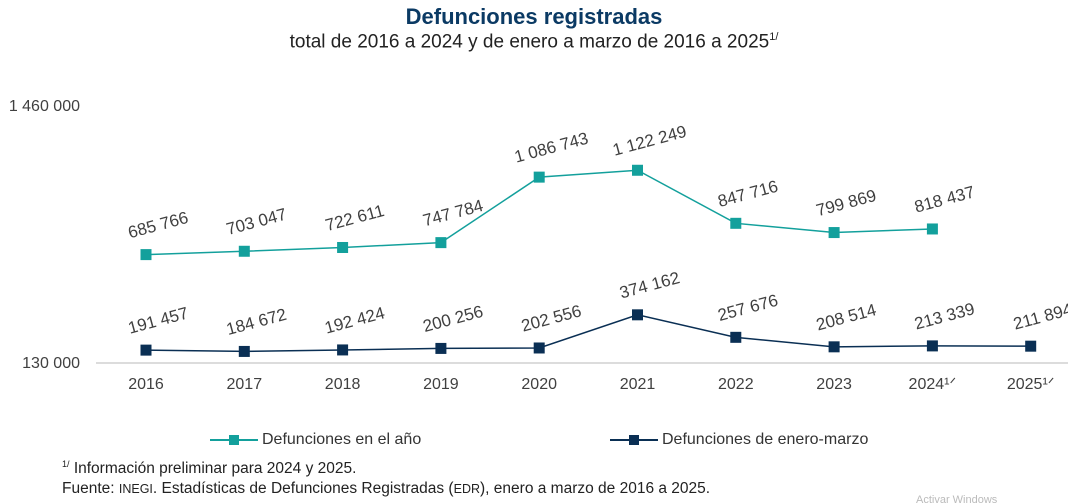 The height and width of the screenshot is (504, 1068). Describe the element at coordinates (534, 16) in the screenshot. I see `chart-title: Defunciones registradas` at that location.